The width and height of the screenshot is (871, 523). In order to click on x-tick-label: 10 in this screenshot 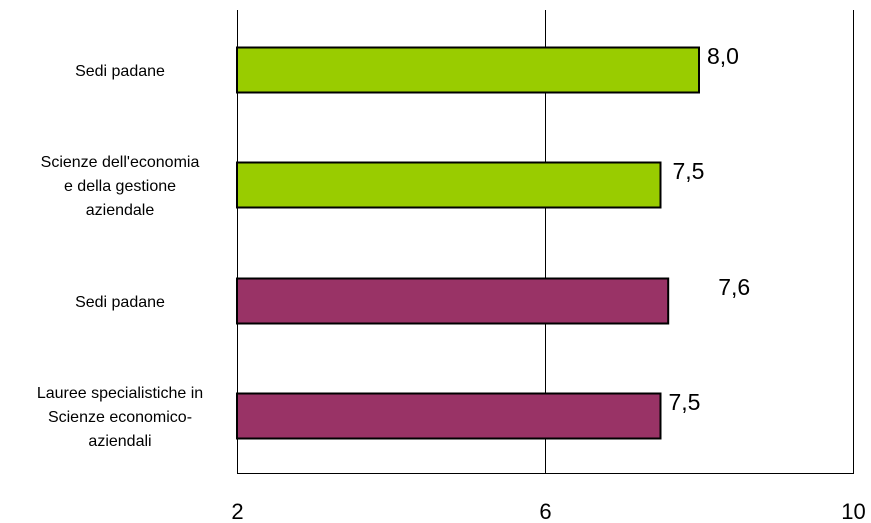, I will do `click(853, 511)`.